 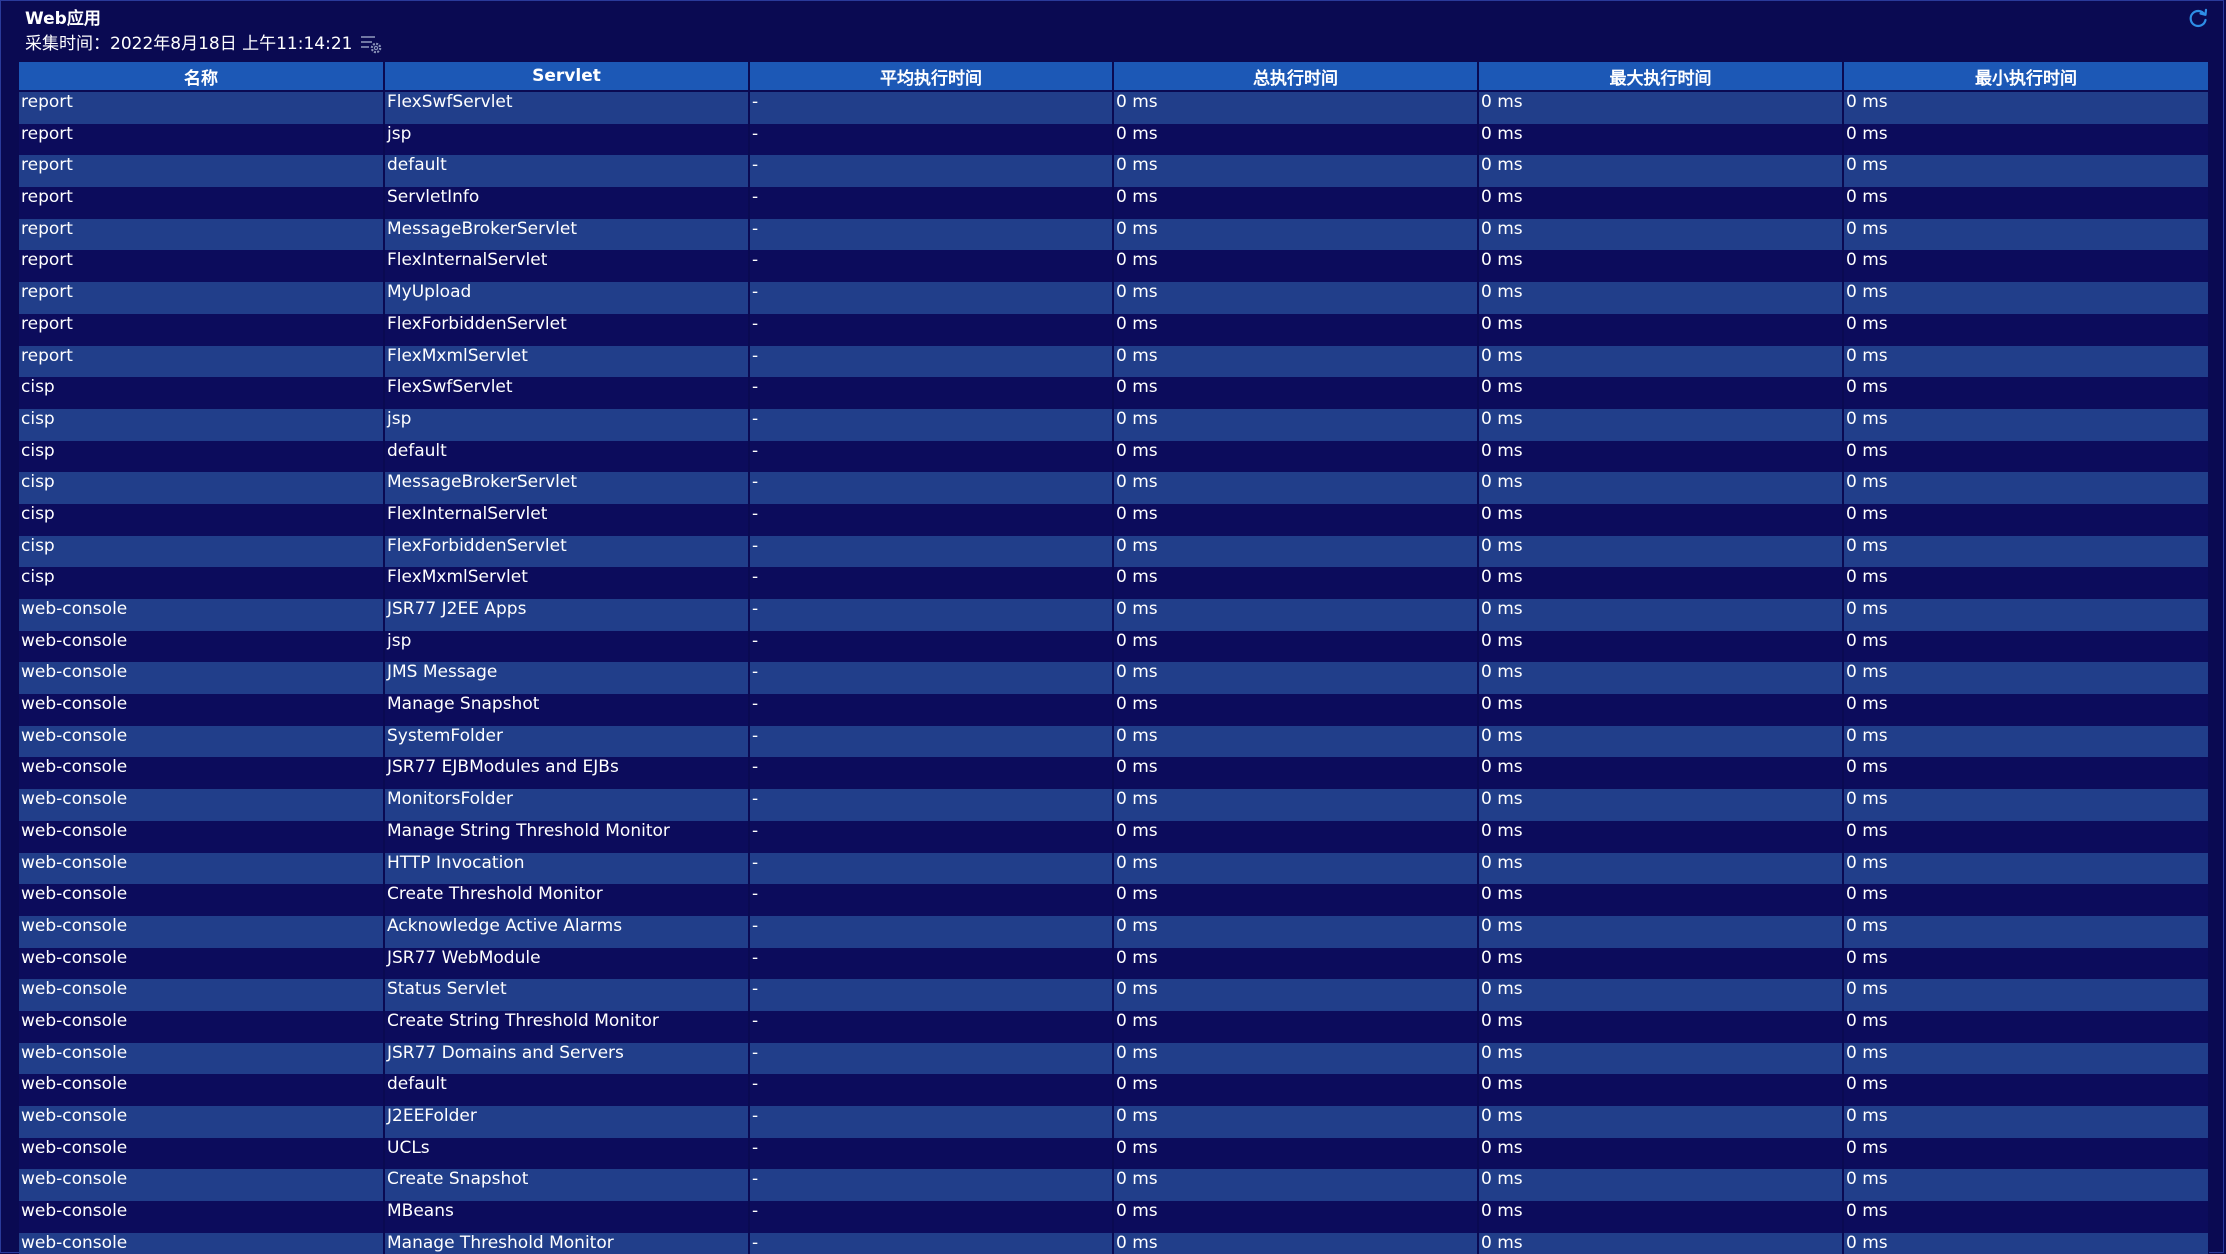 What do you see at coordinates (189, 44) in the screenshot?
I see `collect-time: 采集时间：2022年8月18日 上午11:14:21` at bounding box center [189, 44].